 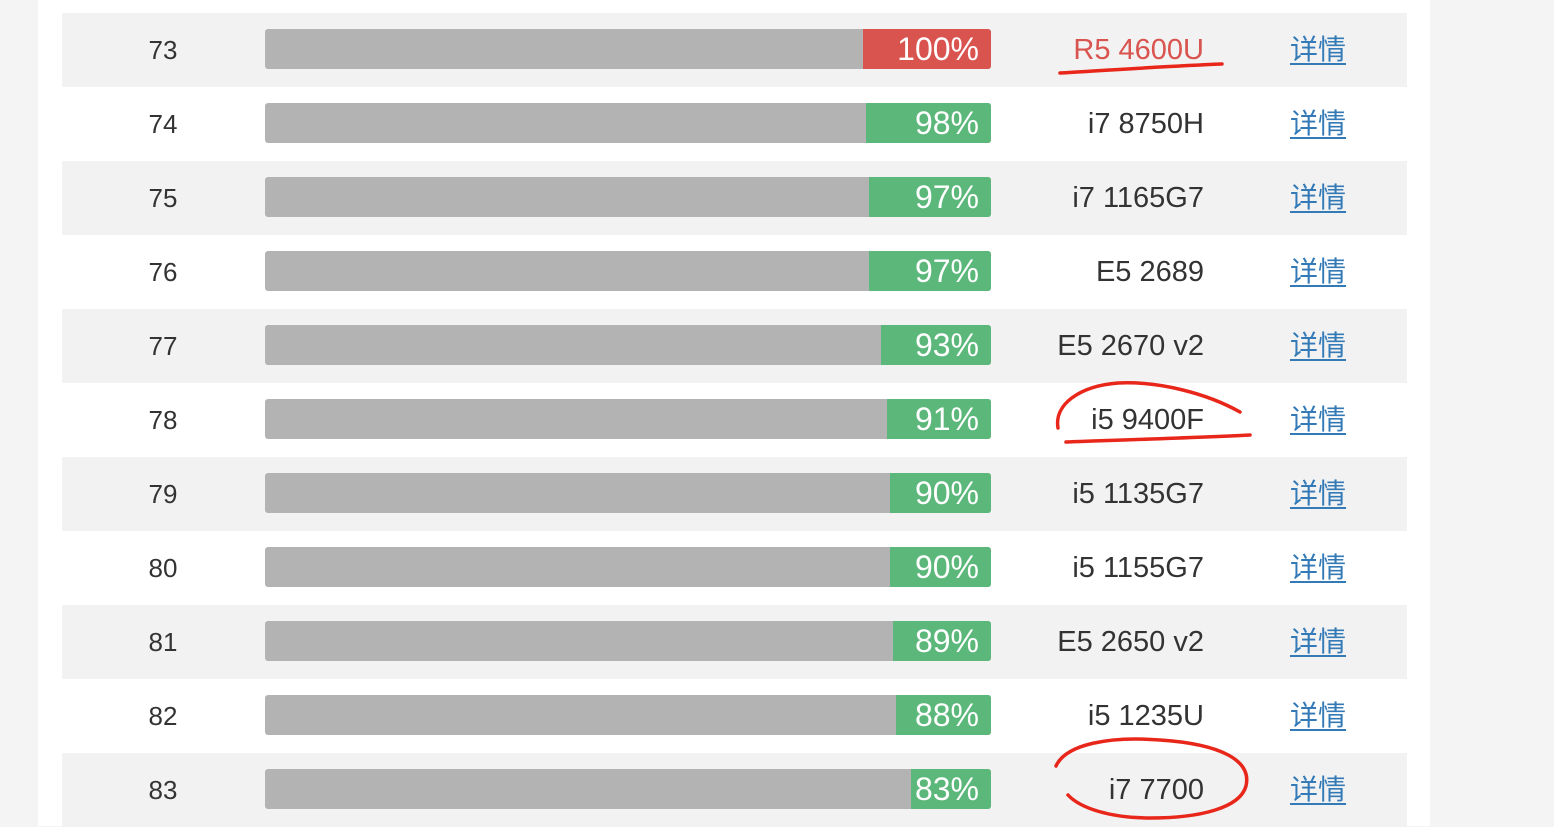 I want to click on performance-bar: 83%, so click(x=628, y=789).